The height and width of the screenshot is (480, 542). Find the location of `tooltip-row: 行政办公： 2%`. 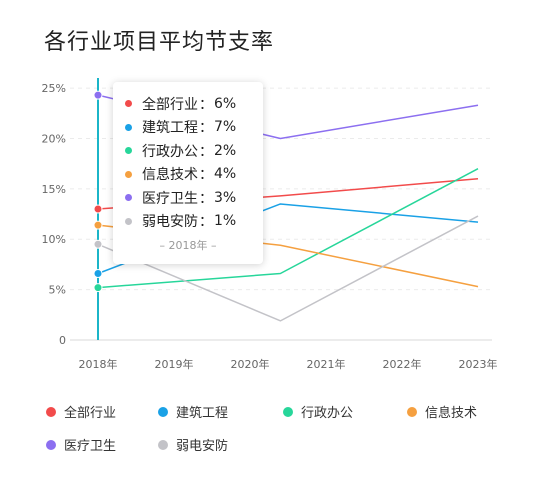

tooltip-row: 行政办公： 2% is located at coordinates (194, 151).